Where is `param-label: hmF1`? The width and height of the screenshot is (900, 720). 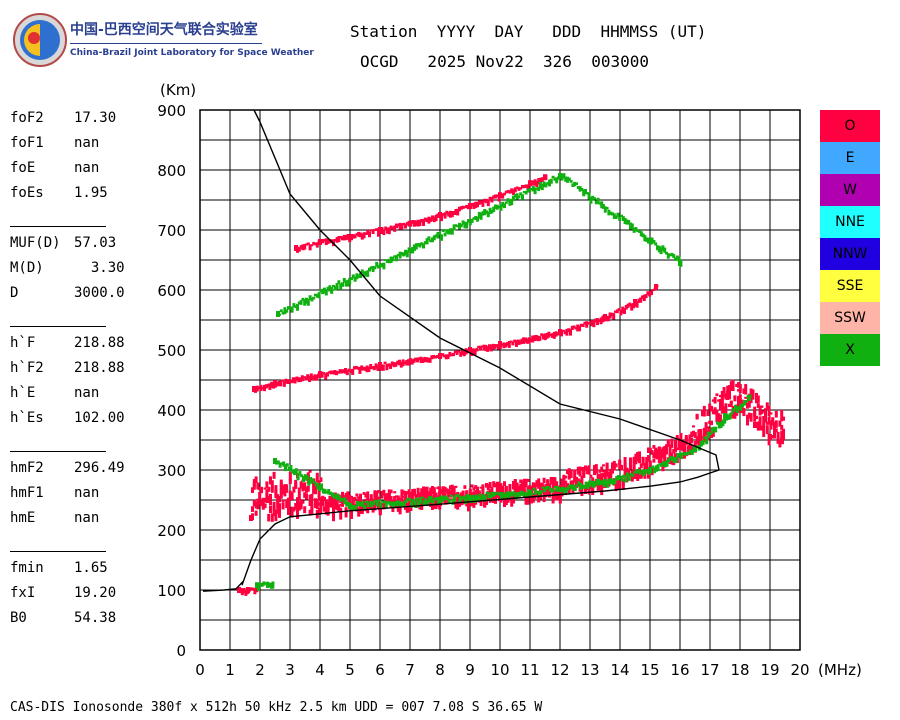 param-label: hmF1 is located at coordinates (27, 493).